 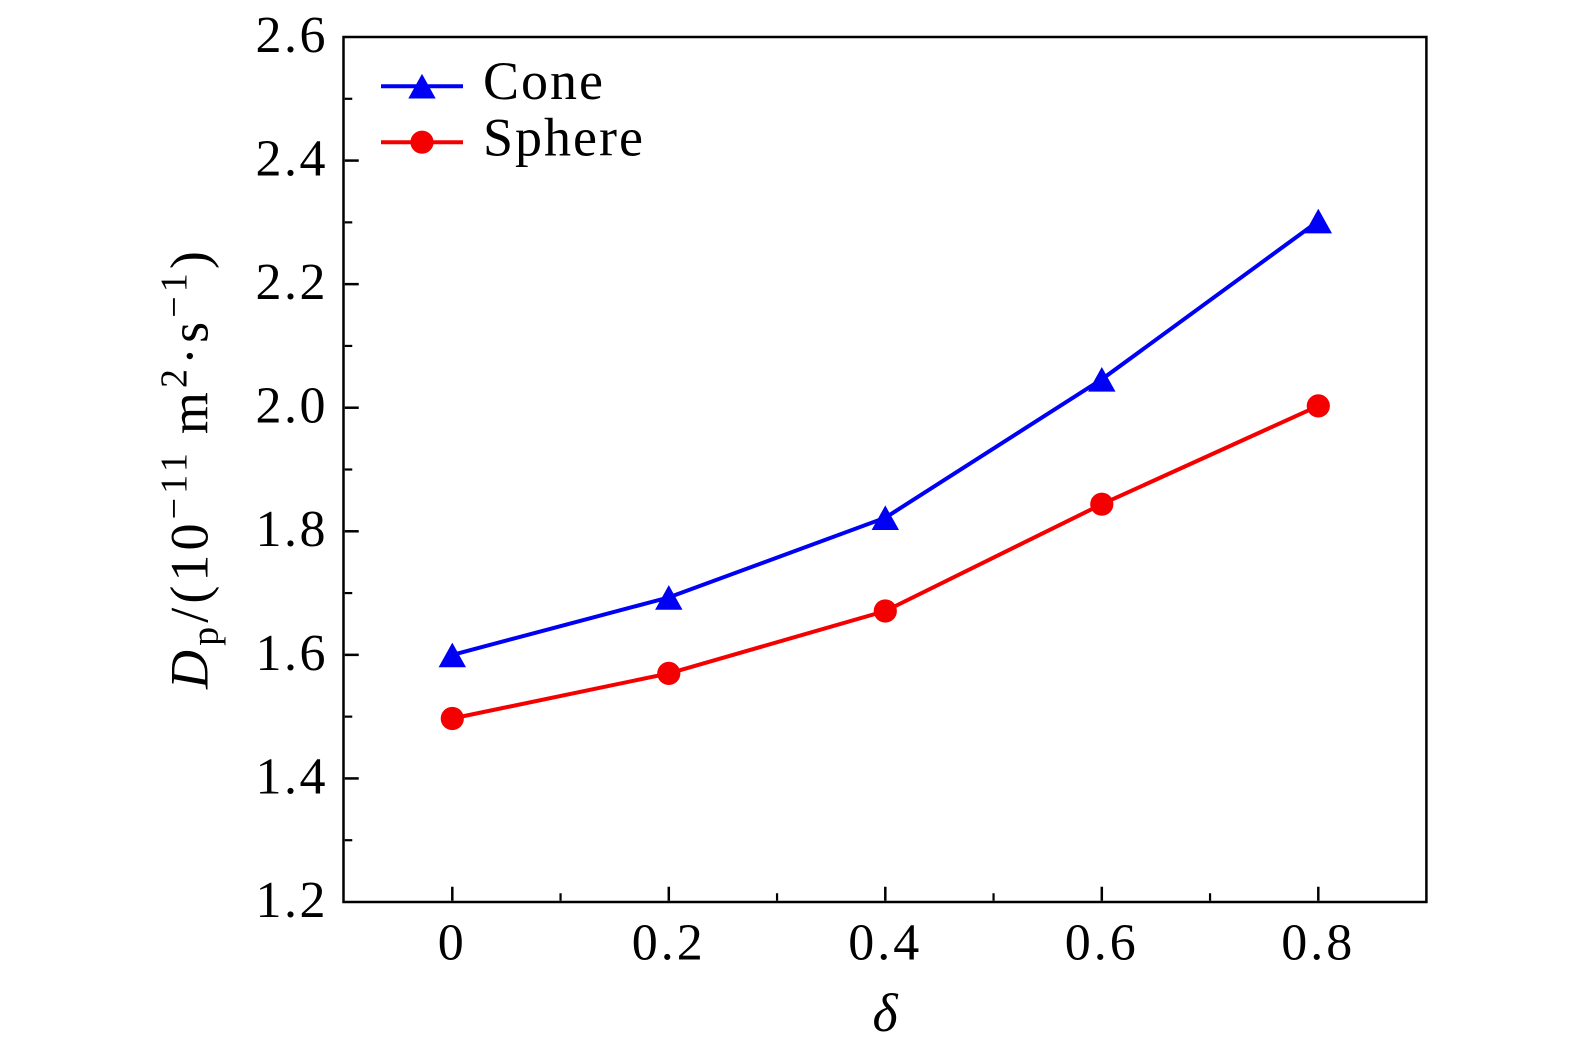 What do you see at coordinates (292, 406) in the screenshot?
I see `svg-text: 2.0` at bounding box center [292, 406].